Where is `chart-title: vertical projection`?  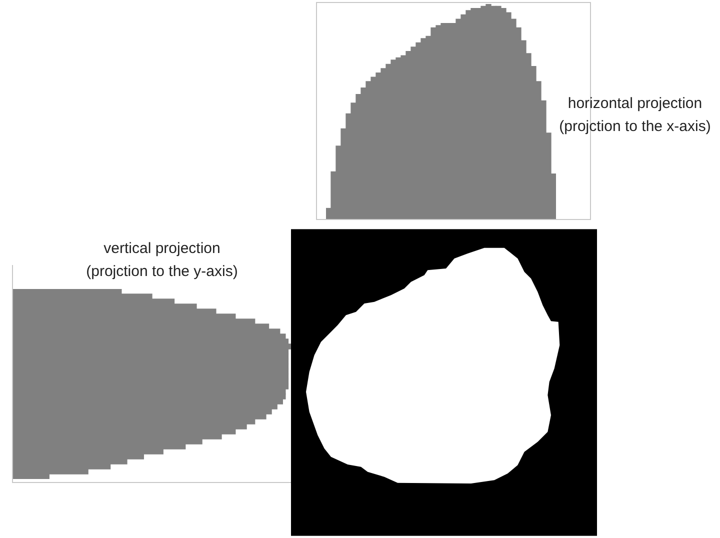 chart-title: vertical projection is located at coordinates (162, 249).